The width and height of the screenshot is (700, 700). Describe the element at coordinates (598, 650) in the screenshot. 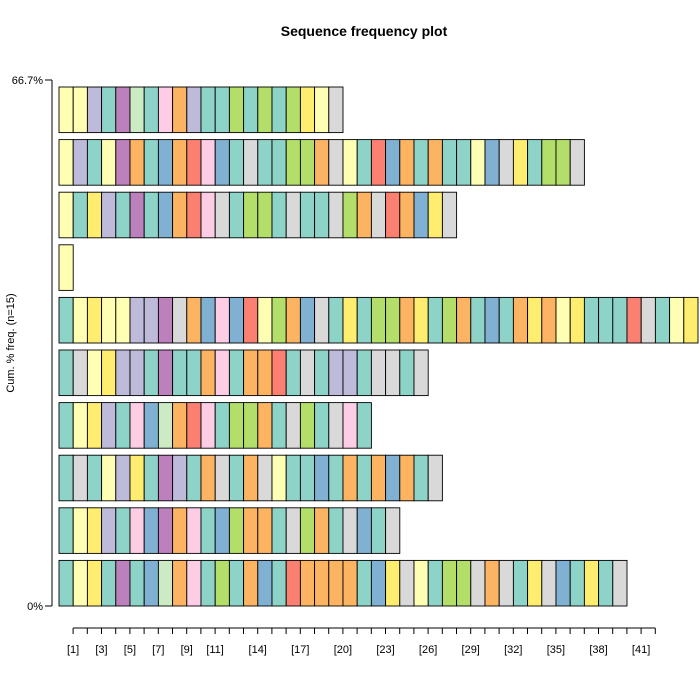

I see `x-tick-label: [38]` at that location.